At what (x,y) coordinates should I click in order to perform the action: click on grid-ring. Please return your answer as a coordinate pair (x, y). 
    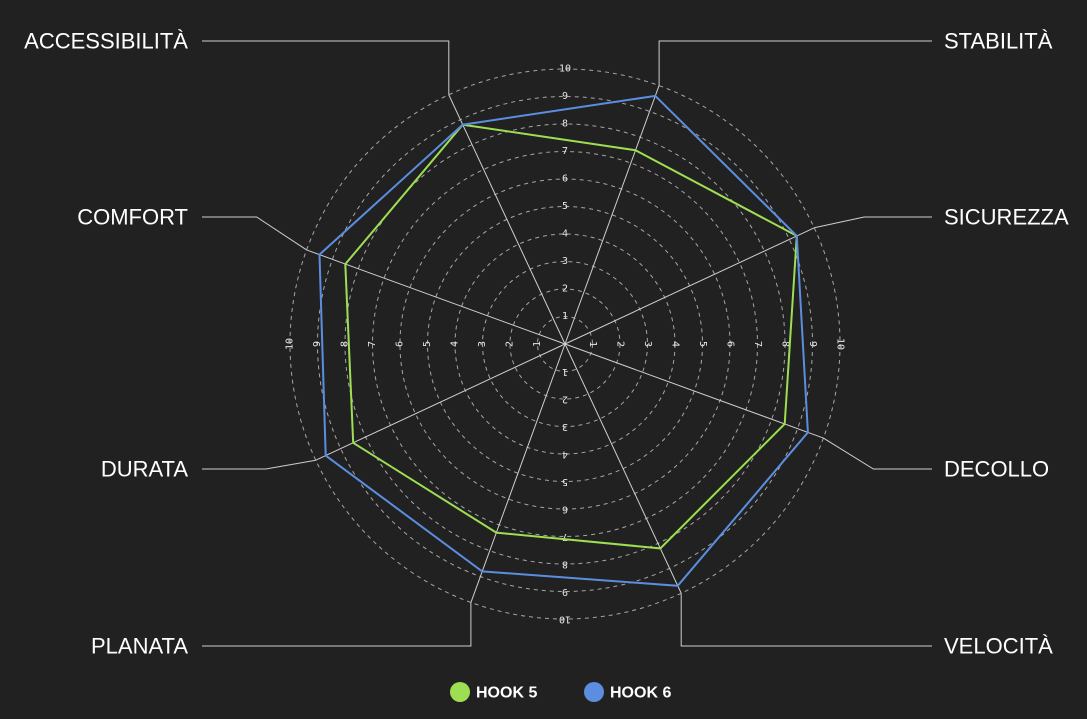
    Looking at the image, I should click on (565, 344).